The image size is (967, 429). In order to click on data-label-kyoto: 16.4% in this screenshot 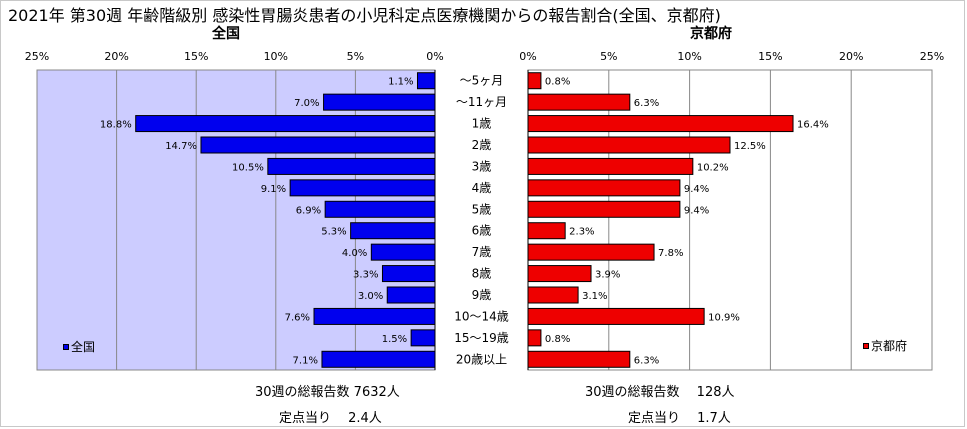, I will do `click(813, 125)`.